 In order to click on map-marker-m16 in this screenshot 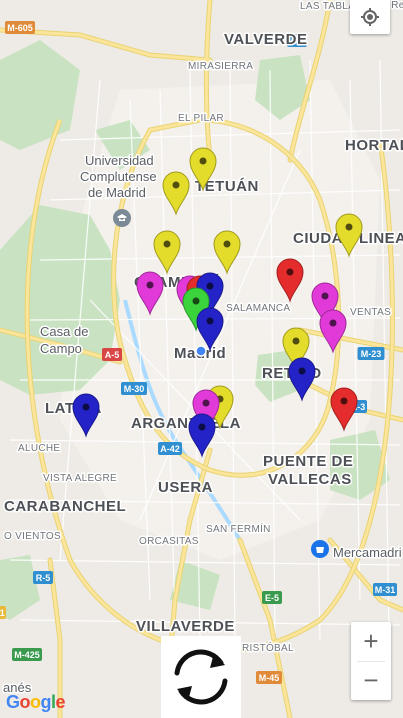, I will do `click(302, 379)`.